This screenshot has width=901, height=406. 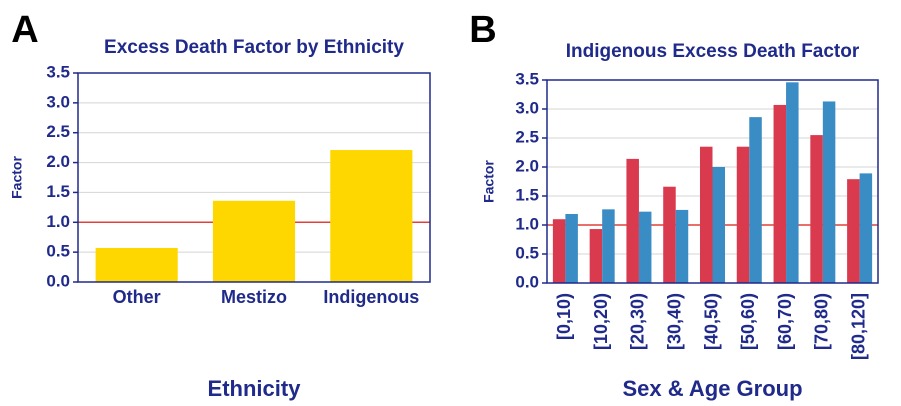 What do you see at coordinates (711, 321) in the screenshot?
I see `x-tick-label: [40,50)` at bounding box center [711, 321].